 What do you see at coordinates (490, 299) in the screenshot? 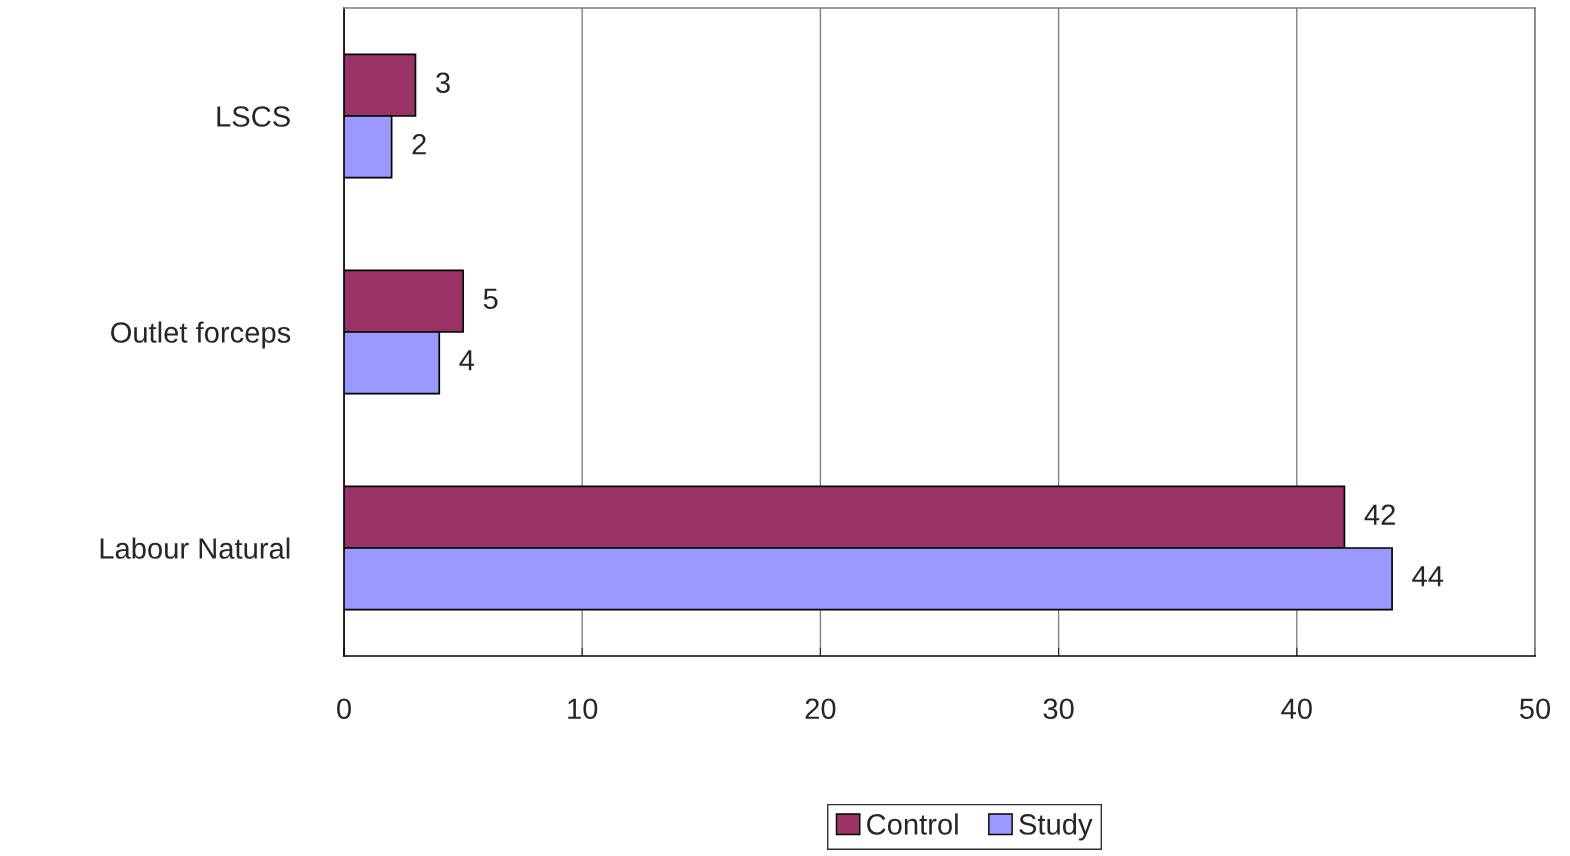
I see `data-label: 5` at bounding box center [490, 299].